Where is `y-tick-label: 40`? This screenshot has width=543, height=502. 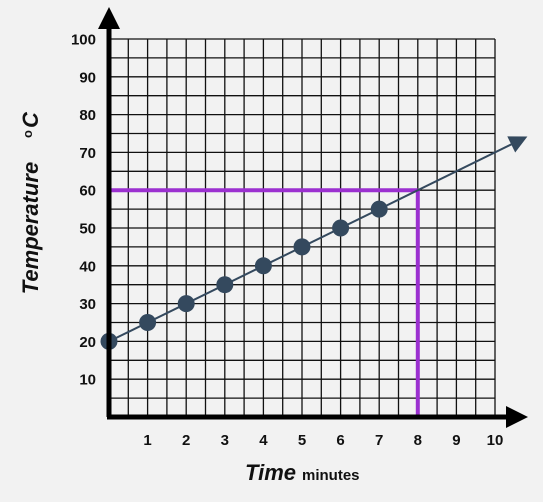
y-tick-label: 40 is located at coordinates (87, 266).